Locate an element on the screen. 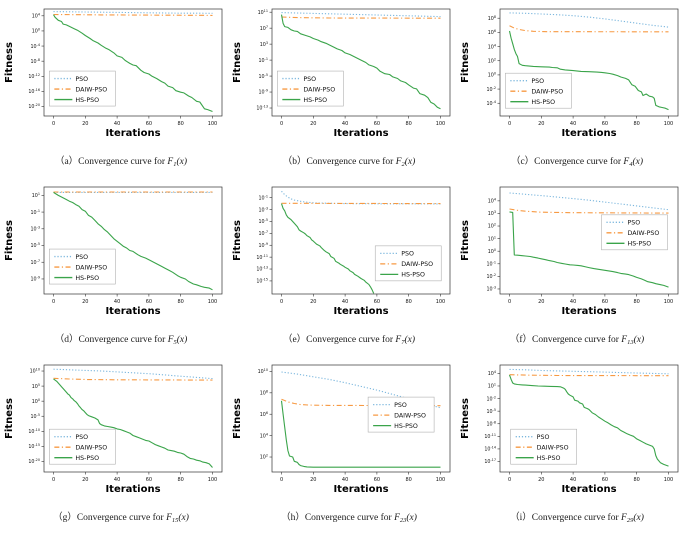  caption-fn-sub: 13 is located at coordinates (630, 342).